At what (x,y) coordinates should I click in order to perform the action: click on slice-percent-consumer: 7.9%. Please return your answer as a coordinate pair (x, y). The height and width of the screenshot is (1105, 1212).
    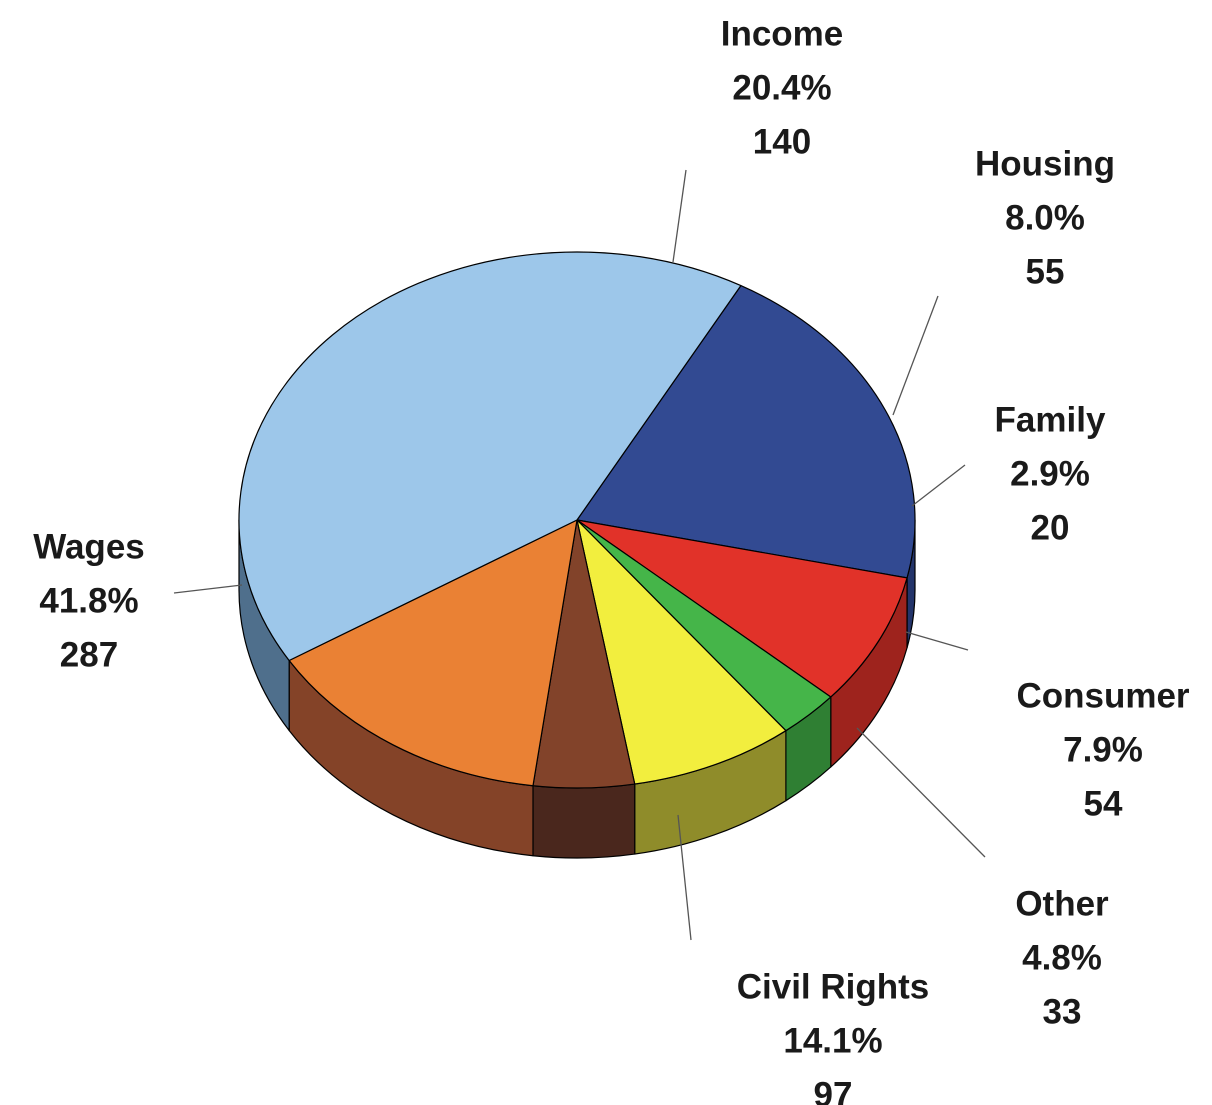
    Looking at the image, I should click on (1103, 749).